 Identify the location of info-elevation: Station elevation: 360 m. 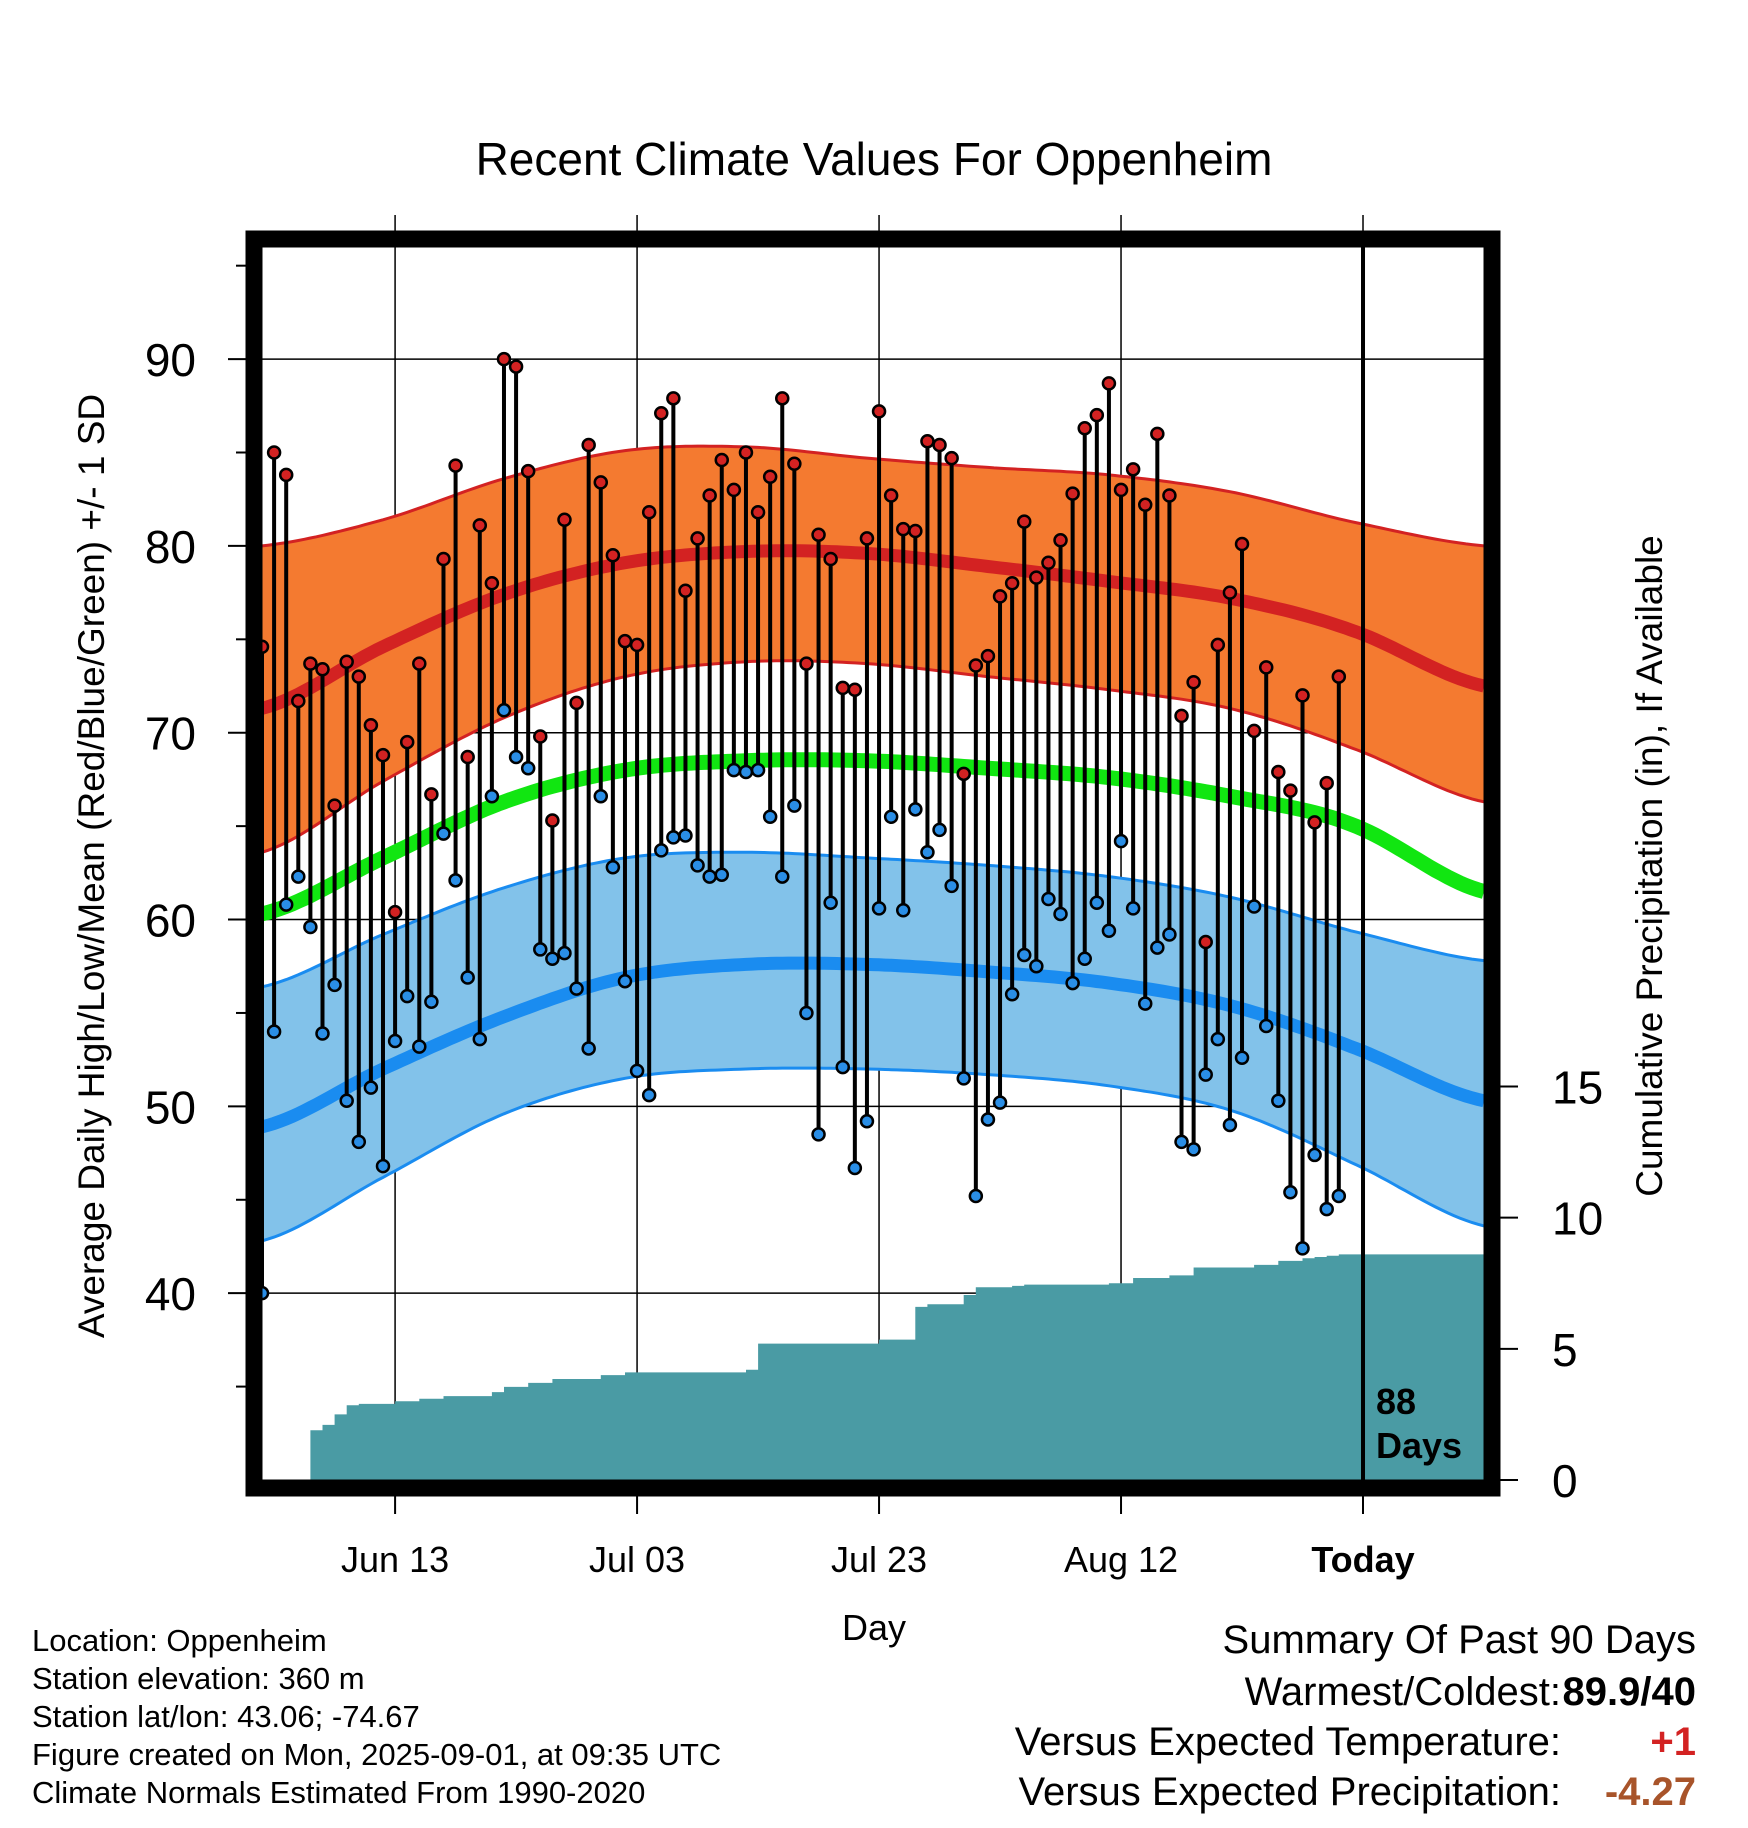
(198, 1678).